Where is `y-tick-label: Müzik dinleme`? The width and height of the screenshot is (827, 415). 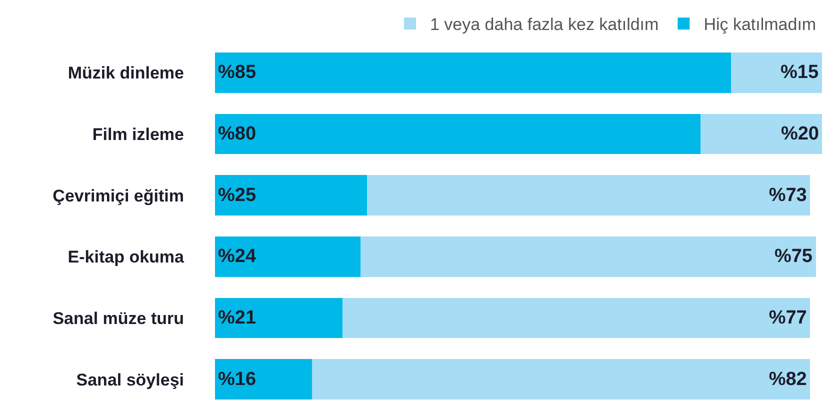
y-tick-label: Müzik dinleme is located at coordinates (126, 73).